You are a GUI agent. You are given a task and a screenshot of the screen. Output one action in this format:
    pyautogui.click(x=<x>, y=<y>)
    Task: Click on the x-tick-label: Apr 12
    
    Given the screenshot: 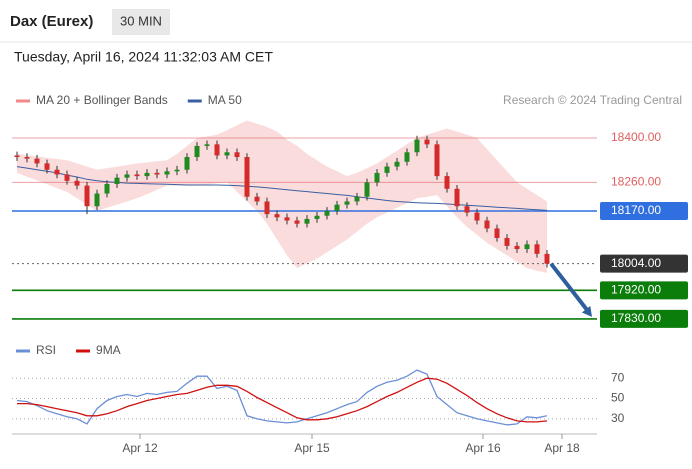 What is the action you would take?
    pyautogui.click(x=140, y=448)
    